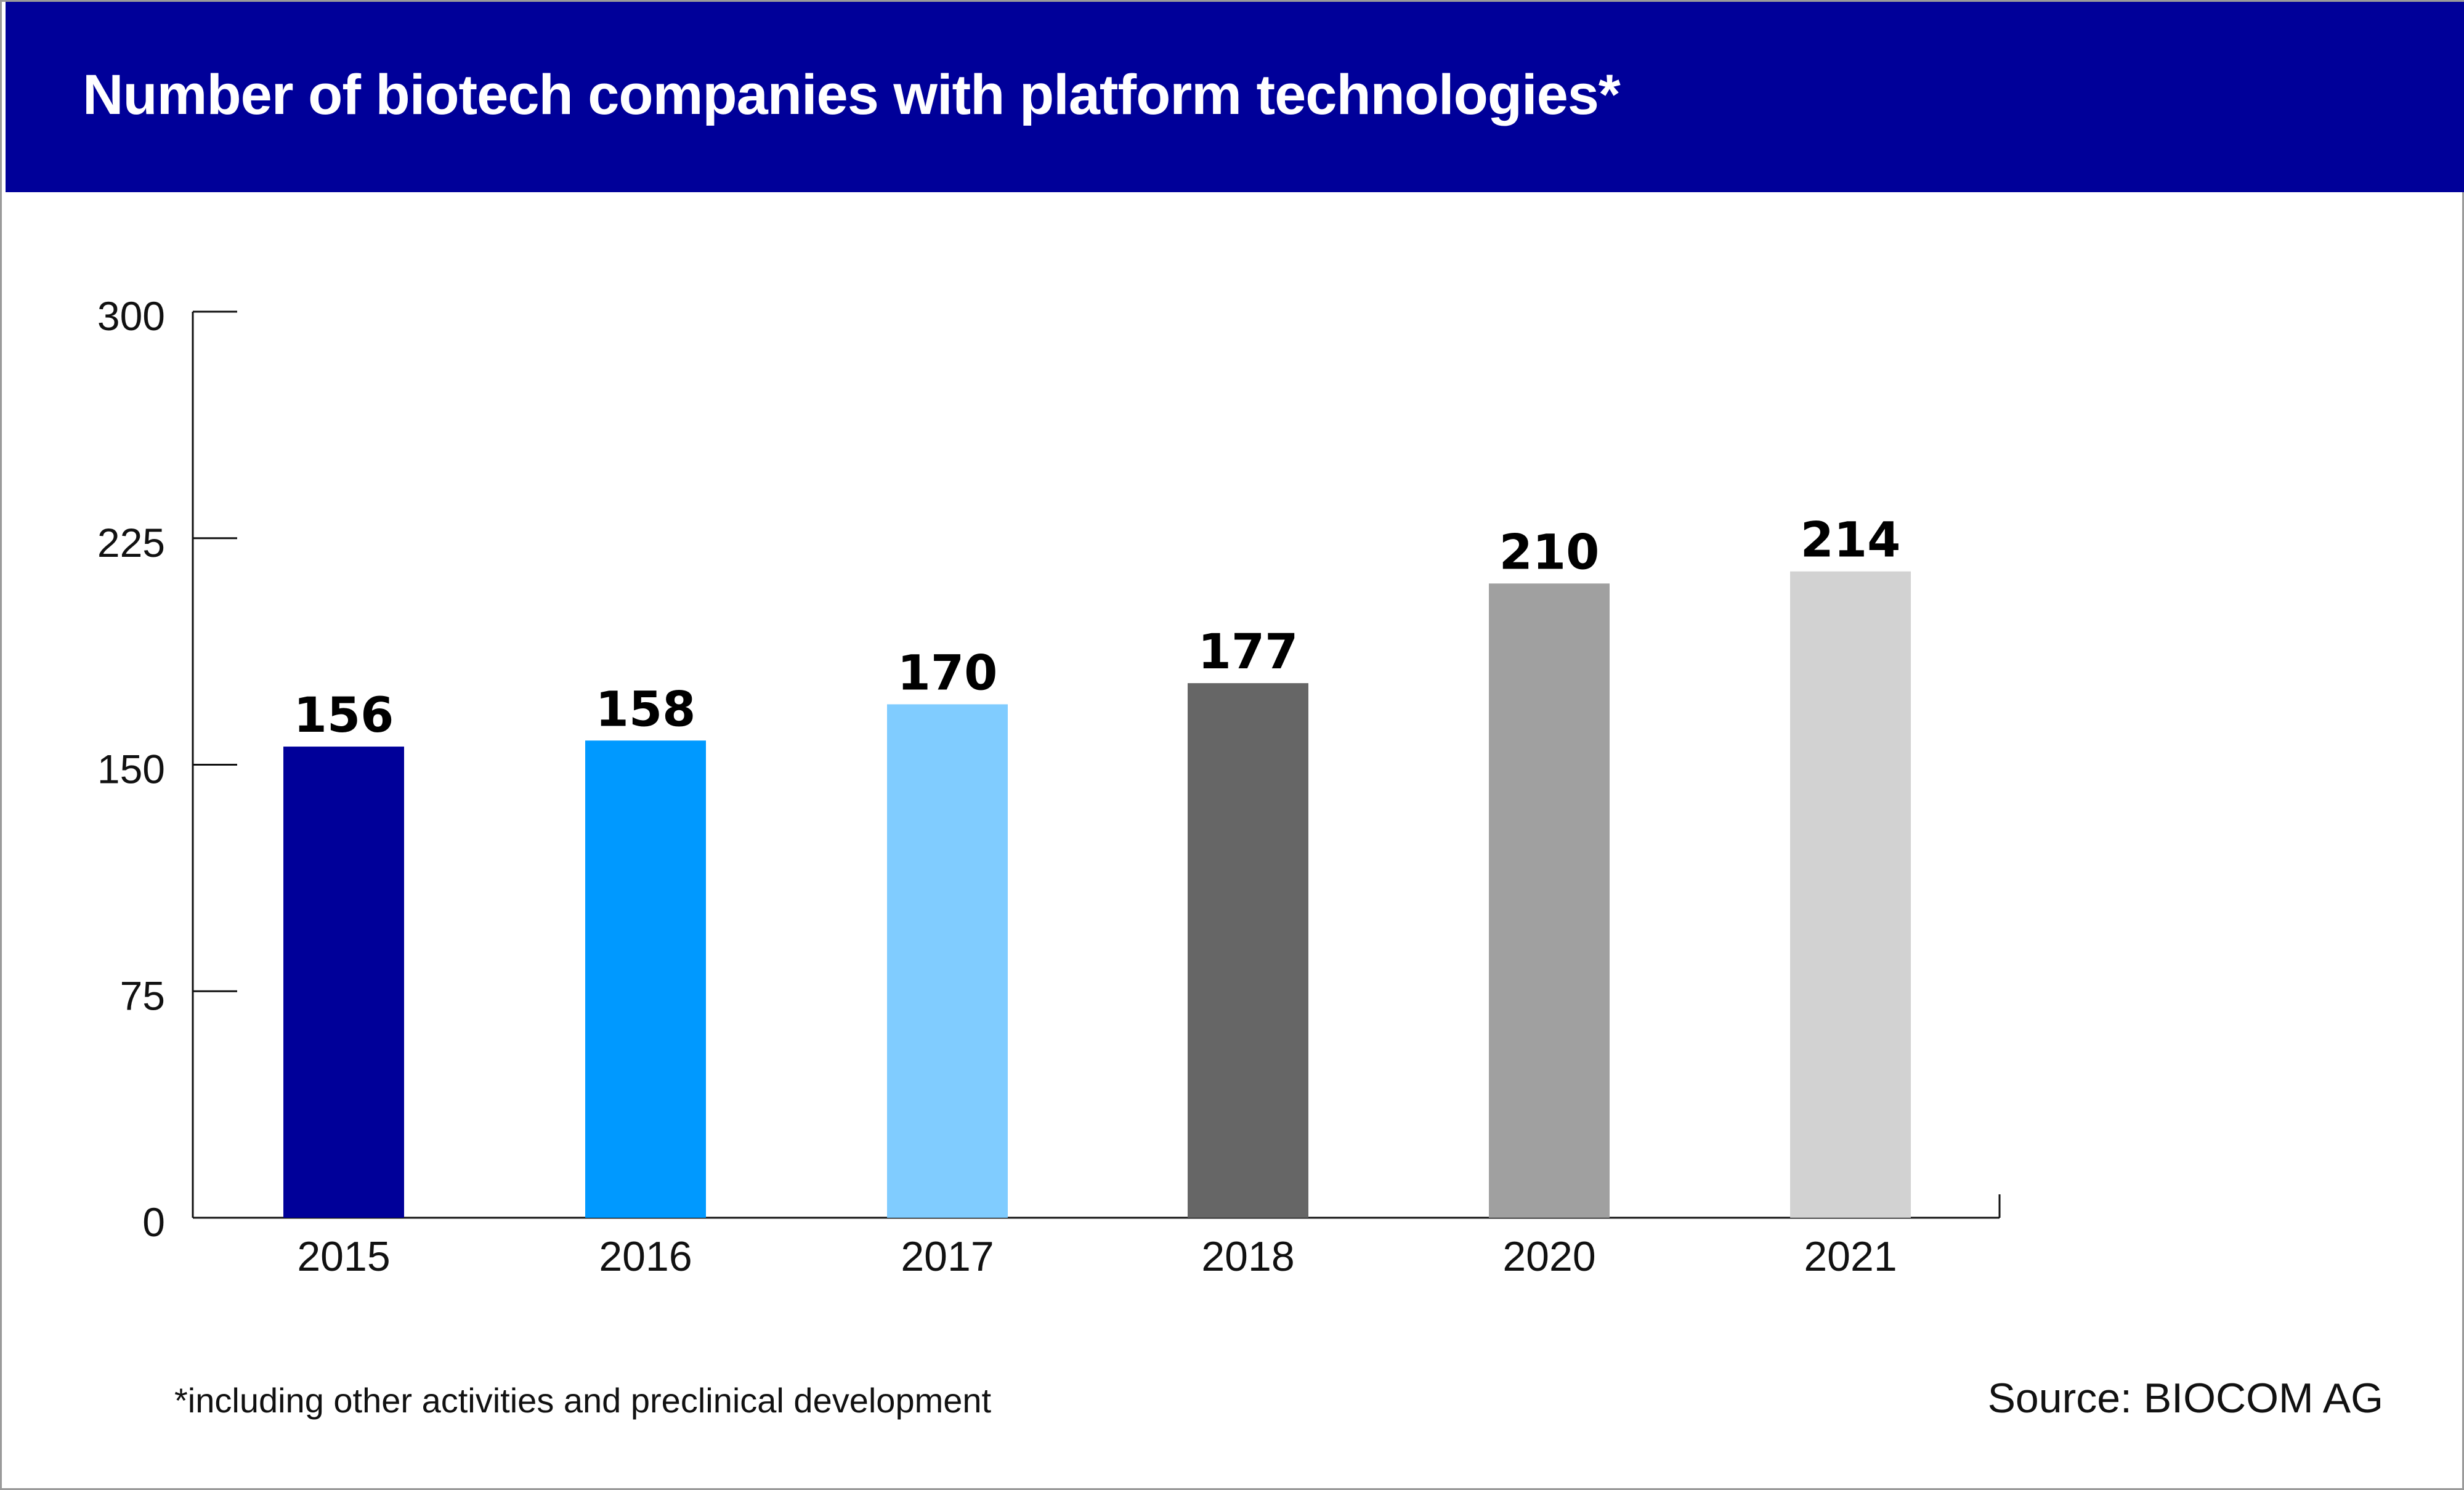  What do you see at coordinates (1248, 951) in the screenshot?
I see `bar-2018` at bounding box center [1248, 951].